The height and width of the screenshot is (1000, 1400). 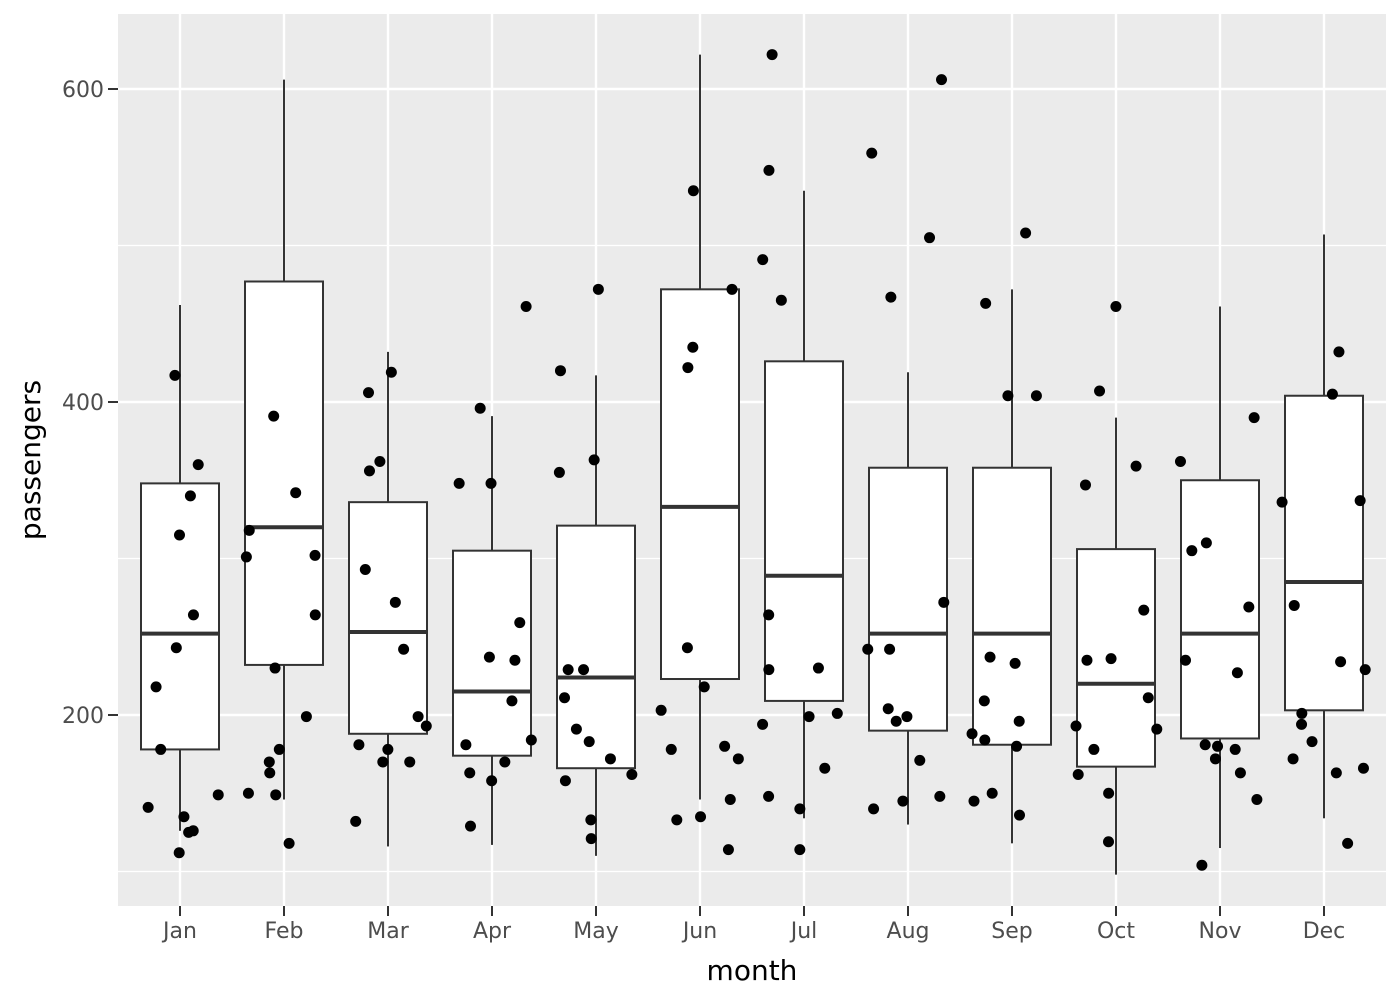 What do you see at coordinates (752, 970) in the screenshot?
I see `x-axis-title: month` at bounding box center [752, 970].